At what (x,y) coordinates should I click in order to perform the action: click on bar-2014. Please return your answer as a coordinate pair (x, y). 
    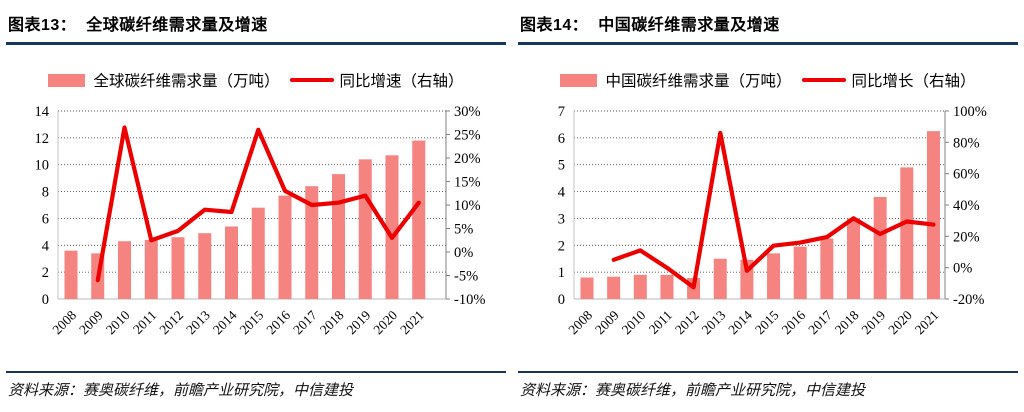
    Looking at the image, I should click on (231, 262).